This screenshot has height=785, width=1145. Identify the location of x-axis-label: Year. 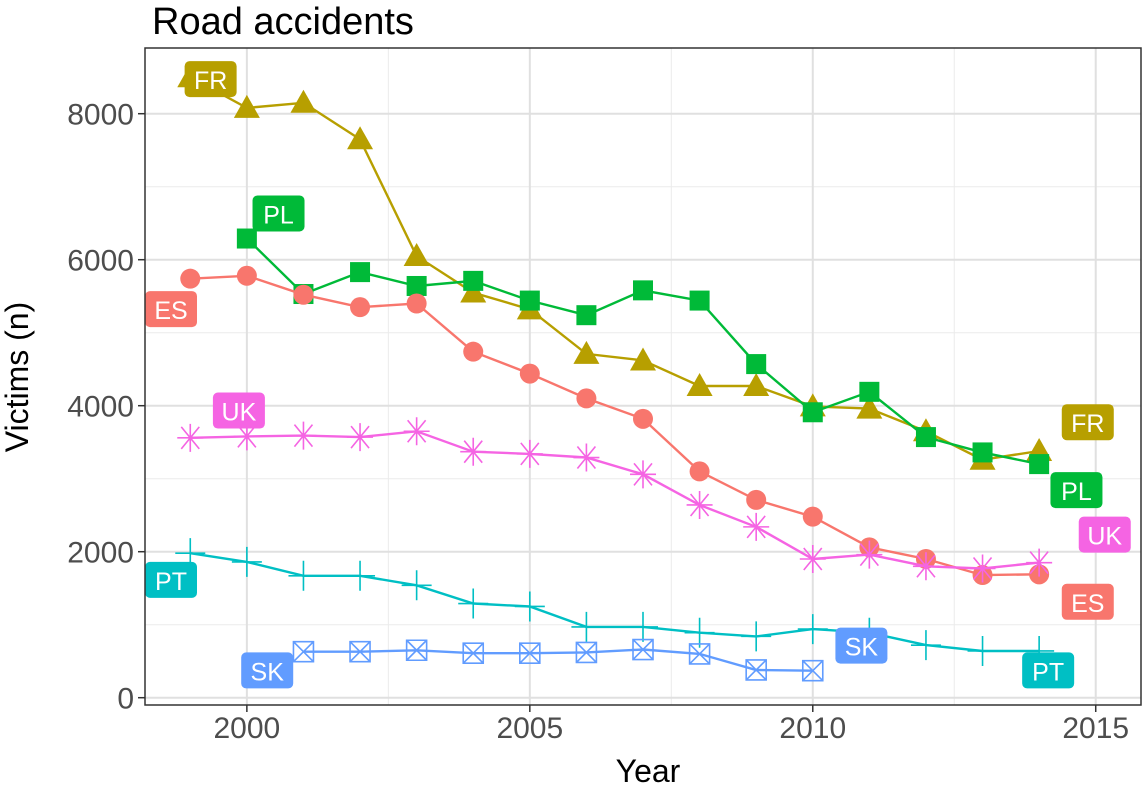
(648, 769).